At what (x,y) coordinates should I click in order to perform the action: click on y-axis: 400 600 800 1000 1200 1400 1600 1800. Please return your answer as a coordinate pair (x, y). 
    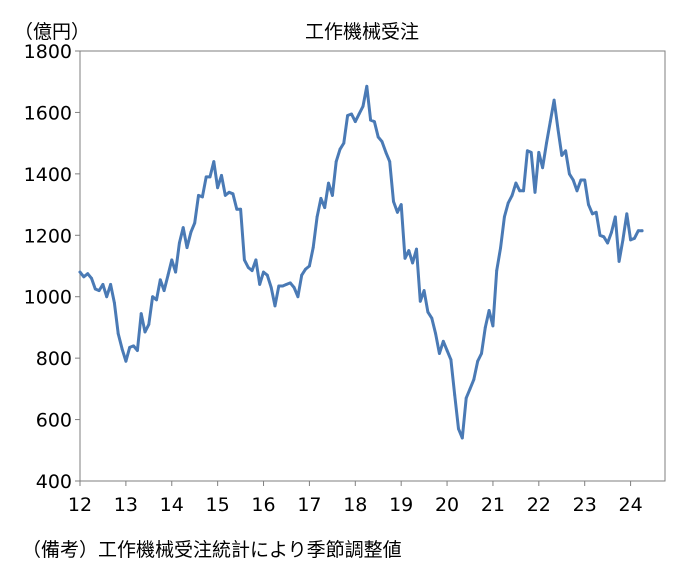
    Looking at the image, I should click on (52, 267).